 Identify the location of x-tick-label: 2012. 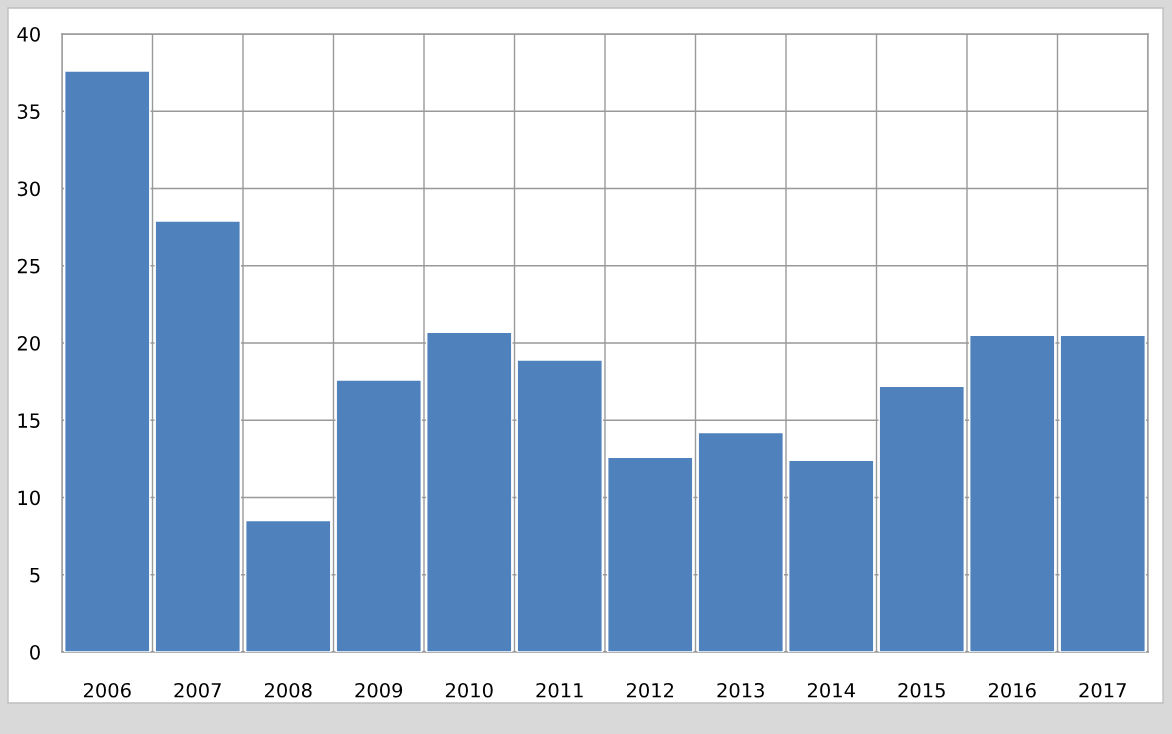
(650, 690).